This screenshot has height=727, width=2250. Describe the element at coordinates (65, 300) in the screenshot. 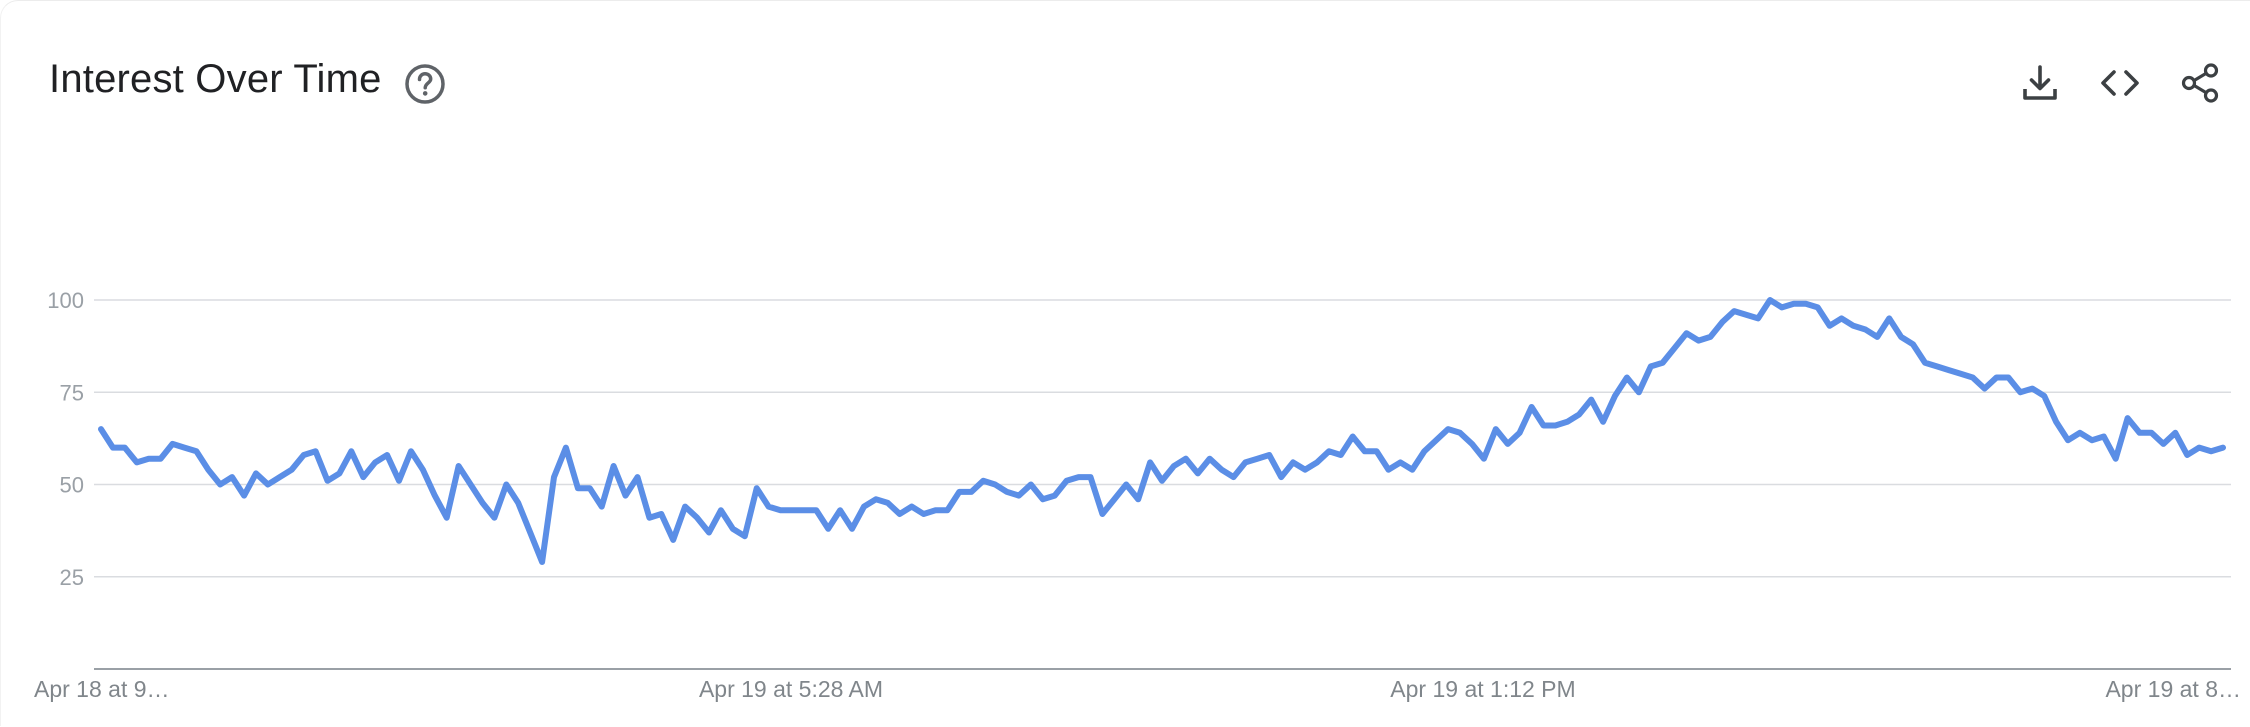

I see `y-tick-label: 100` at that location.